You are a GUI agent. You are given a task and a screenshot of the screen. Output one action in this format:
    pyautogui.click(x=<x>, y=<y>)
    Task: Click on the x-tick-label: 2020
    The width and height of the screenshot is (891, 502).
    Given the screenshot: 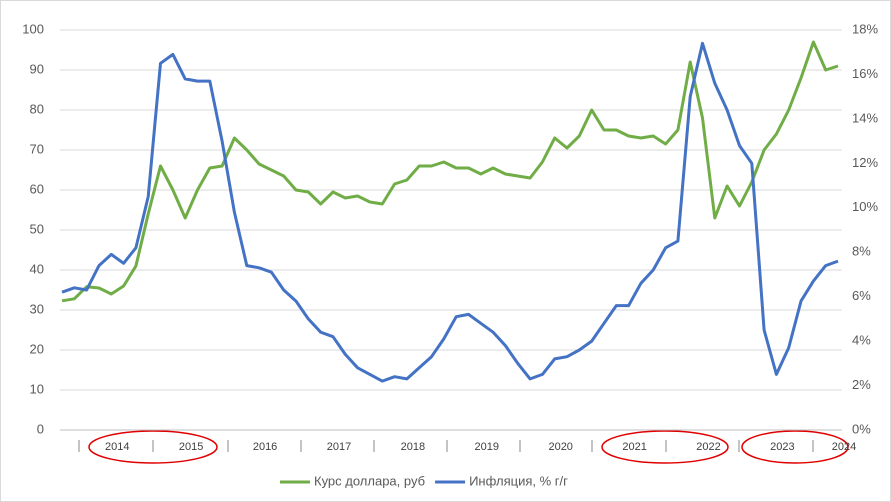 What is the action you would take?
    pyautogui.click(x=560, y=447)
    